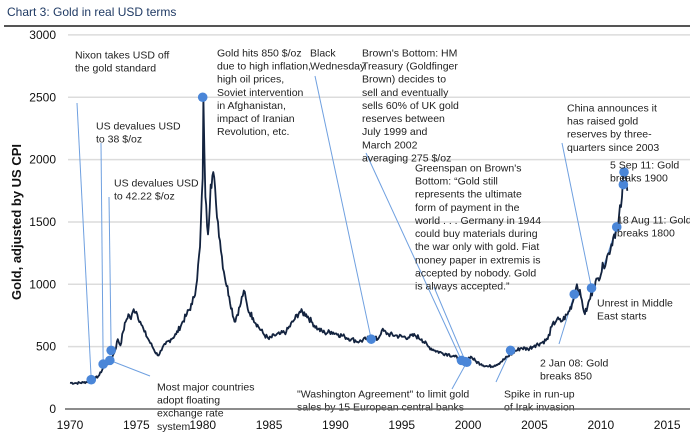 Image resolution: width=690 pixels, height=439 pixels. Describe the element at coordinates (371, 339) in the screenshot. I see `event-marker-black-wednesday` at that location.